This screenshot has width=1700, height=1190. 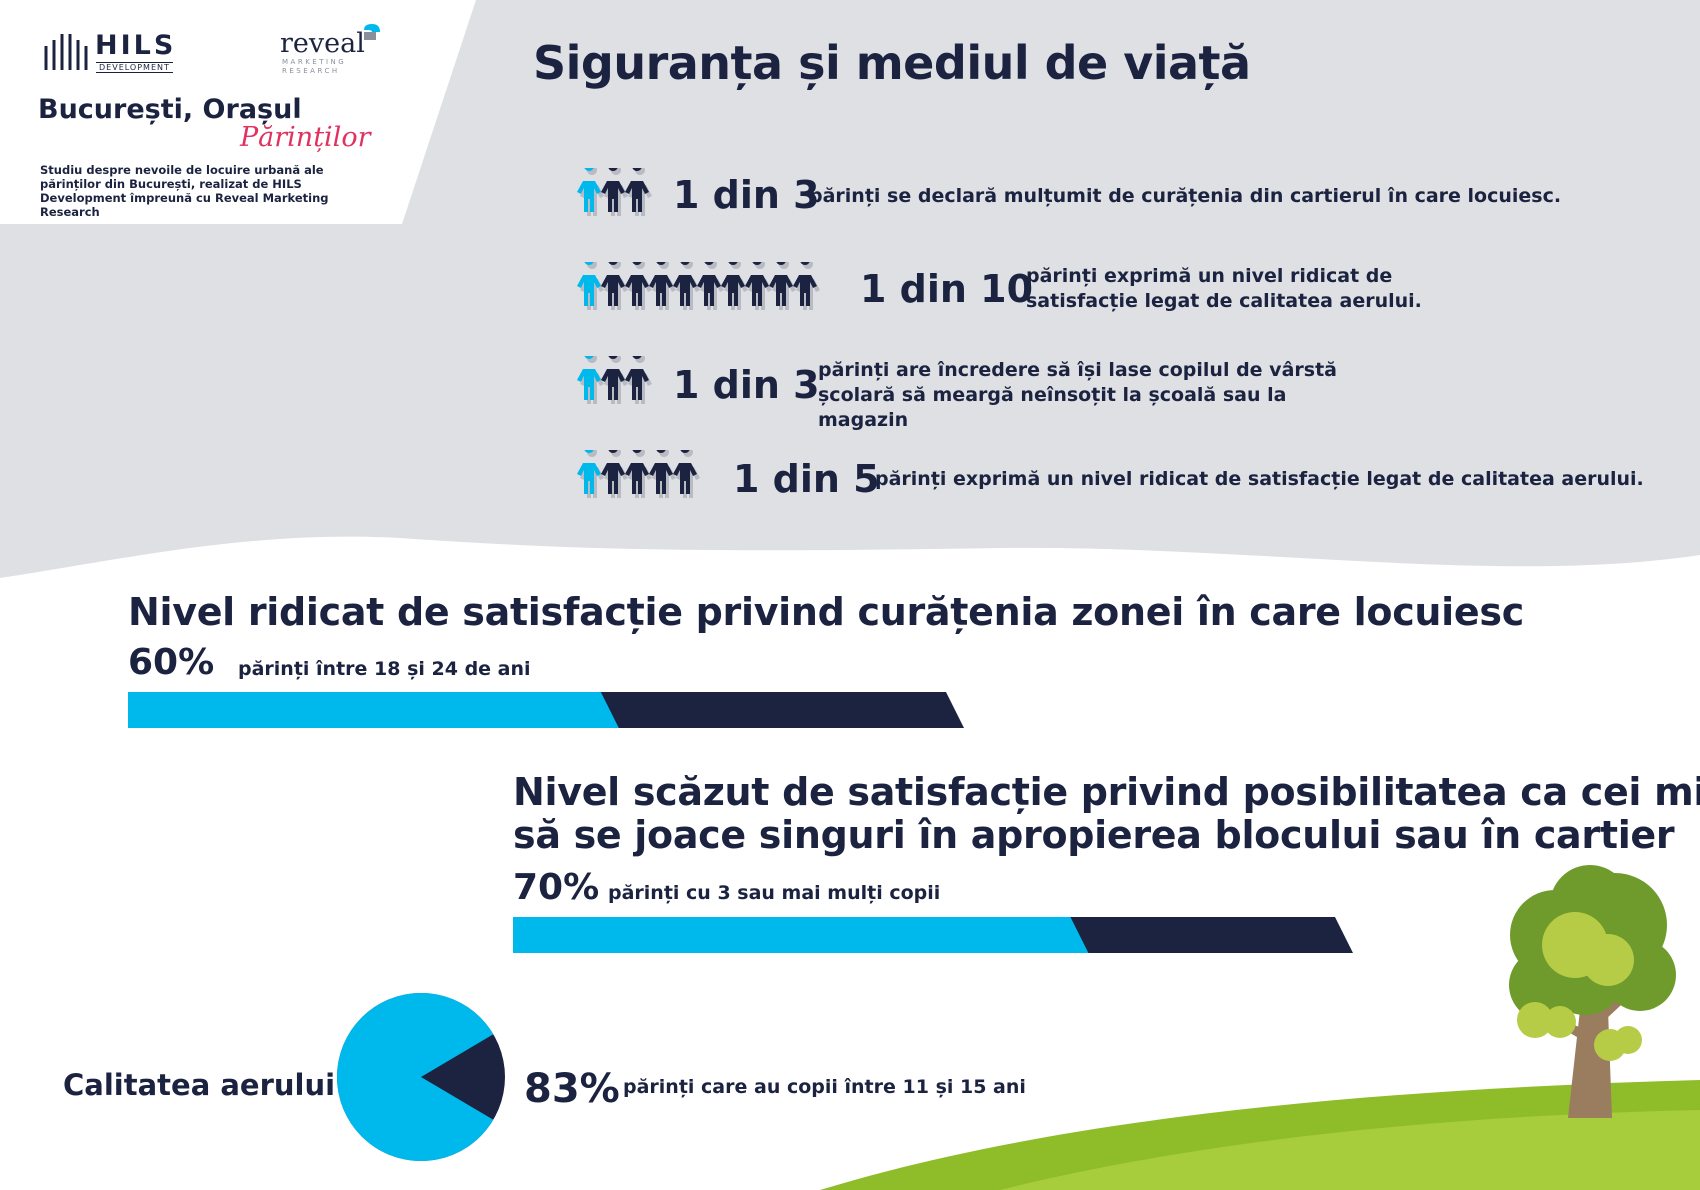 What do you see at coordinates (746, 195) in the screenshot?
I see `stat-ratio-1: 1 din 3` at bounding box center [746, 195].